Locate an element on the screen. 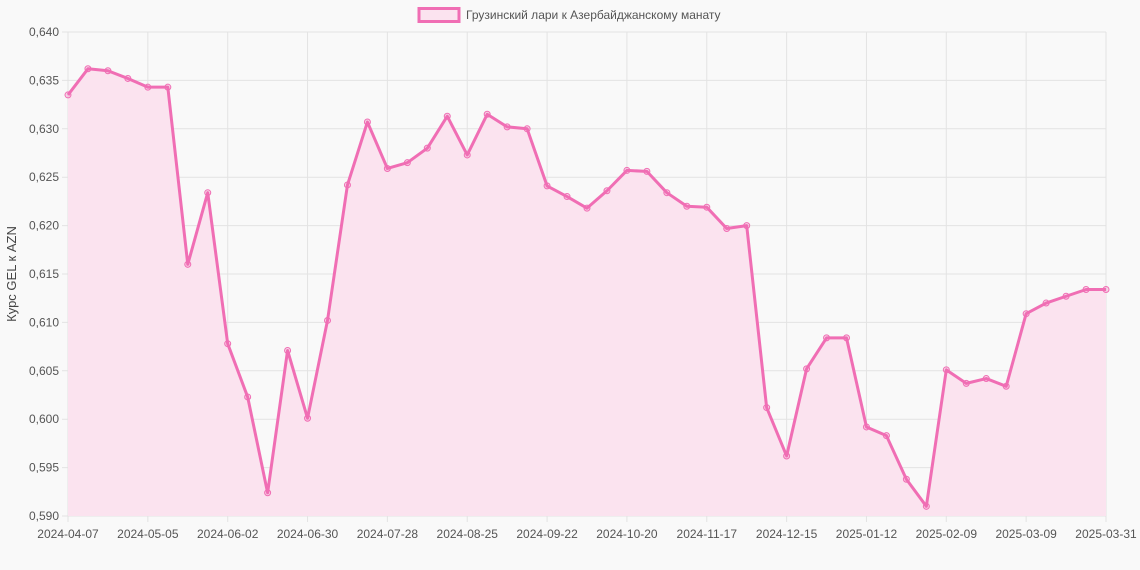 Image resolution: width=1140 pixels, height=570 pixels. y-tick-label: 0,630 is located at coordinates (44, 129).